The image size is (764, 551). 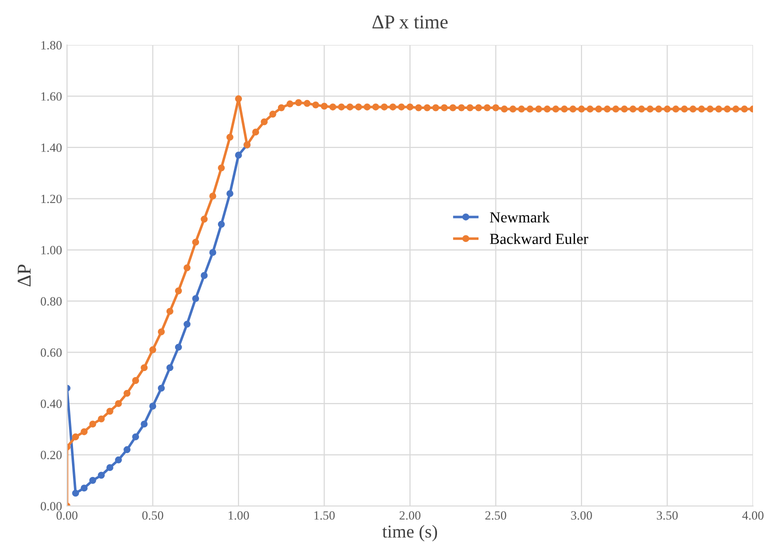 What do you see at coordinates (67, 515) in the screenshot?
I see `x-tick-label: 0.00` at bounding box center [67, 515].